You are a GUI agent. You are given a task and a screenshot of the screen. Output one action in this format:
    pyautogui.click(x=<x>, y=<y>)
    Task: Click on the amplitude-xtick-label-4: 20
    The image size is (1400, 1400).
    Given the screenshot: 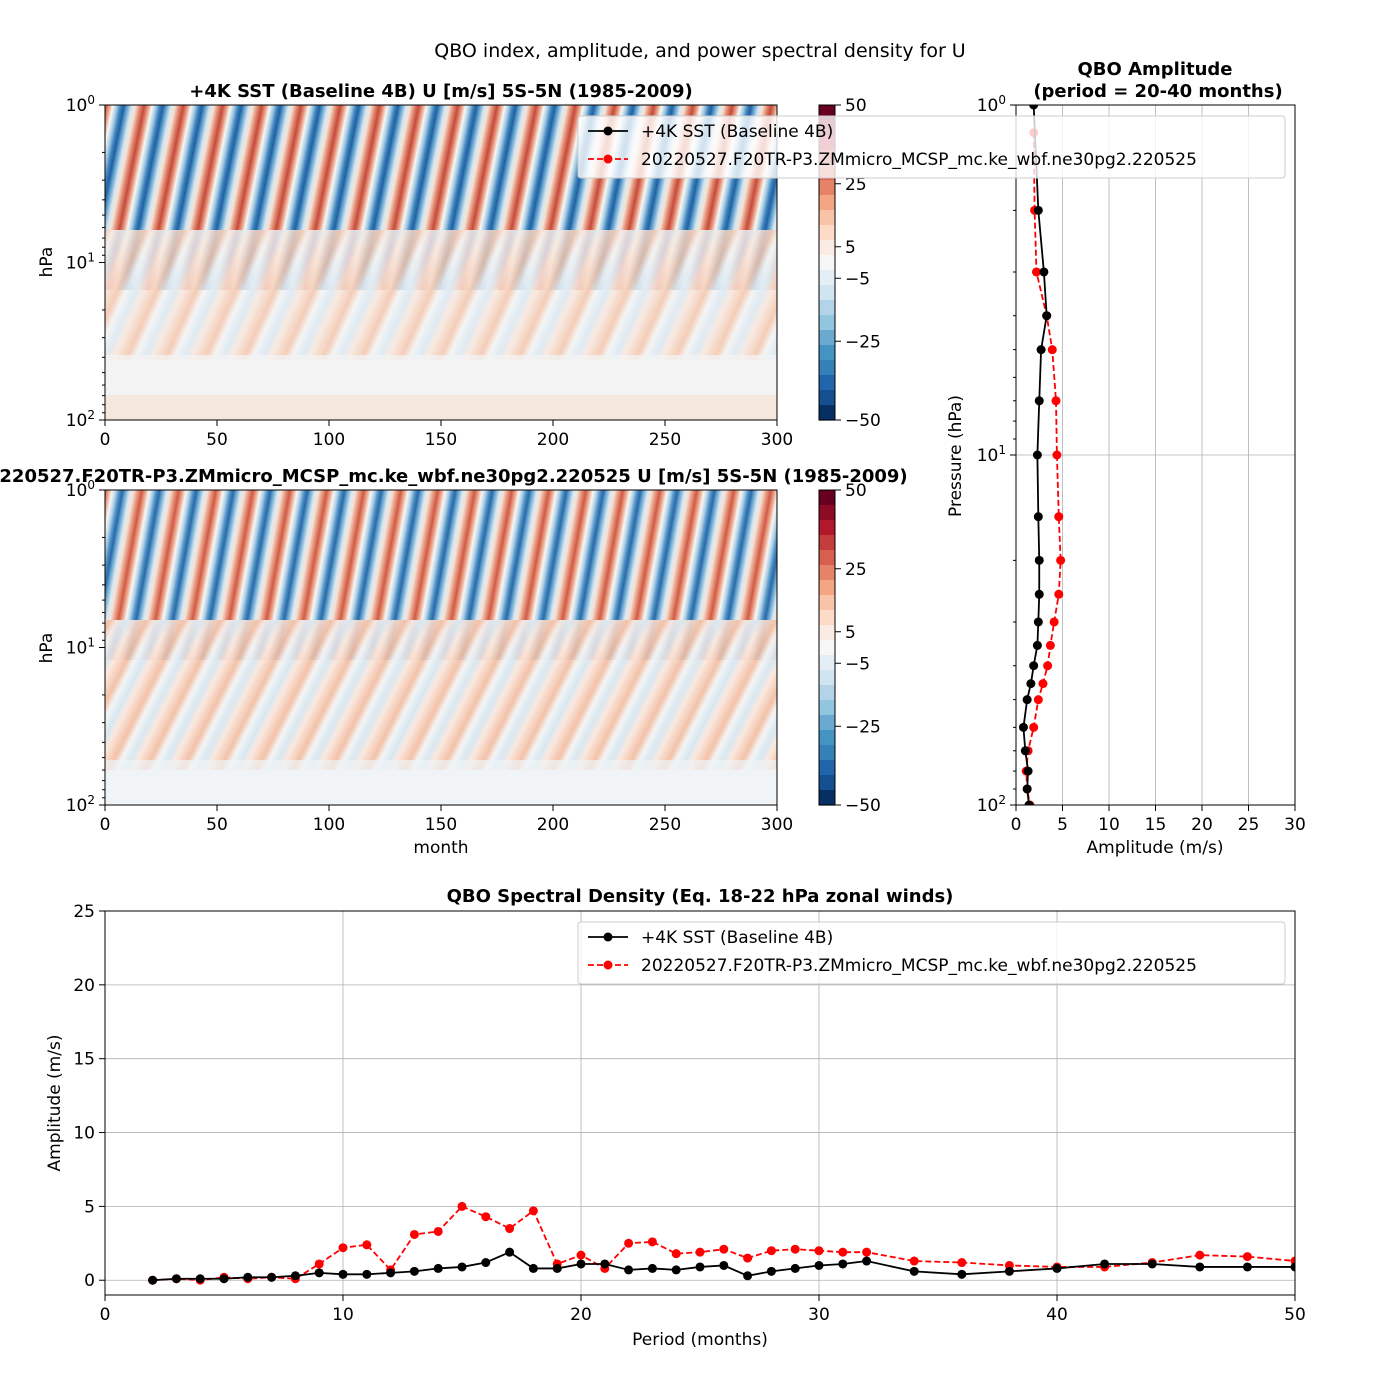 What is the action you would take?
    pyautogui.click(x=1202, y=825)
    